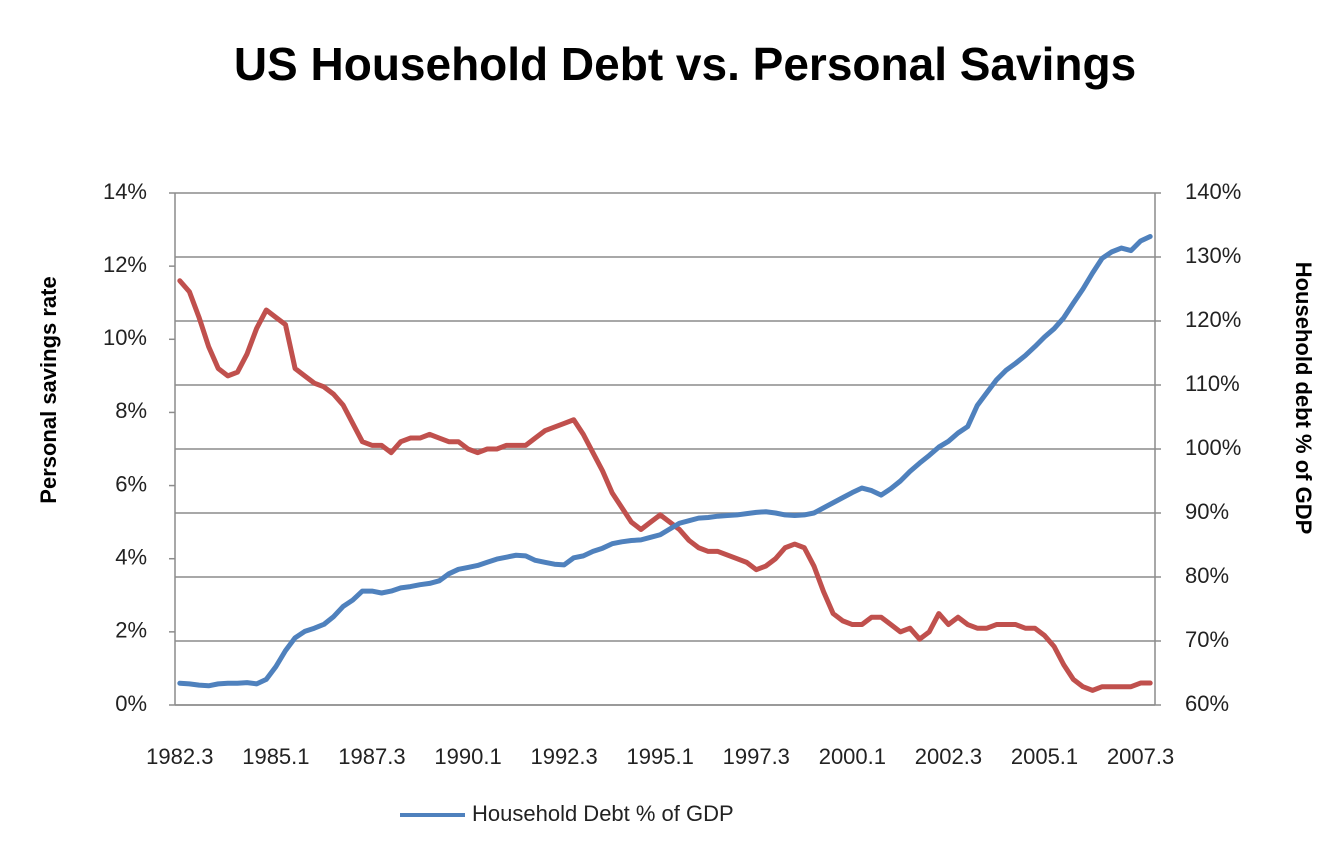 The height and width of the screenshot is (859, 1342). I want to click on x-tick-label: 2002.3, so click(948, 756).